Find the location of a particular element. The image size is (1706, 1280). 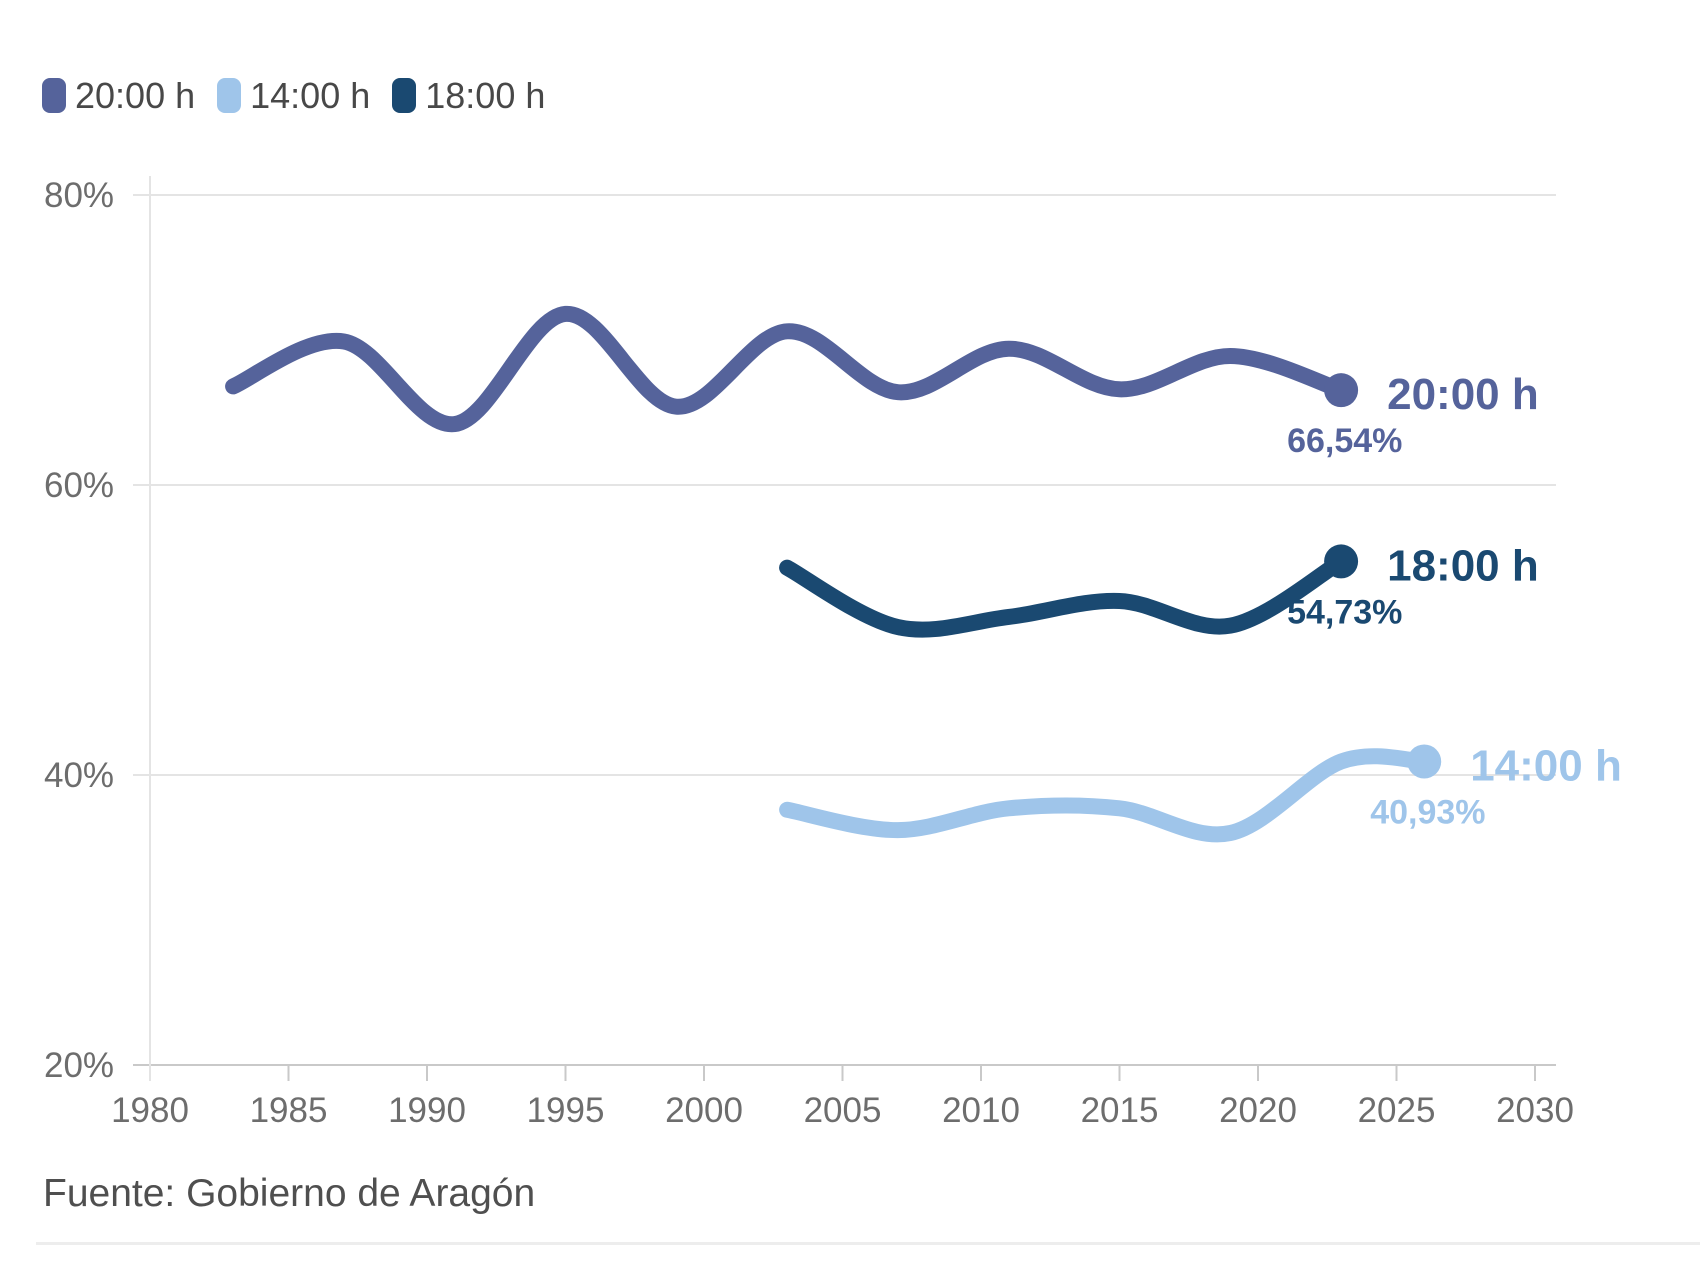

series-end-label-1400h: 14:00 h is located at coordinates (1546, 766).